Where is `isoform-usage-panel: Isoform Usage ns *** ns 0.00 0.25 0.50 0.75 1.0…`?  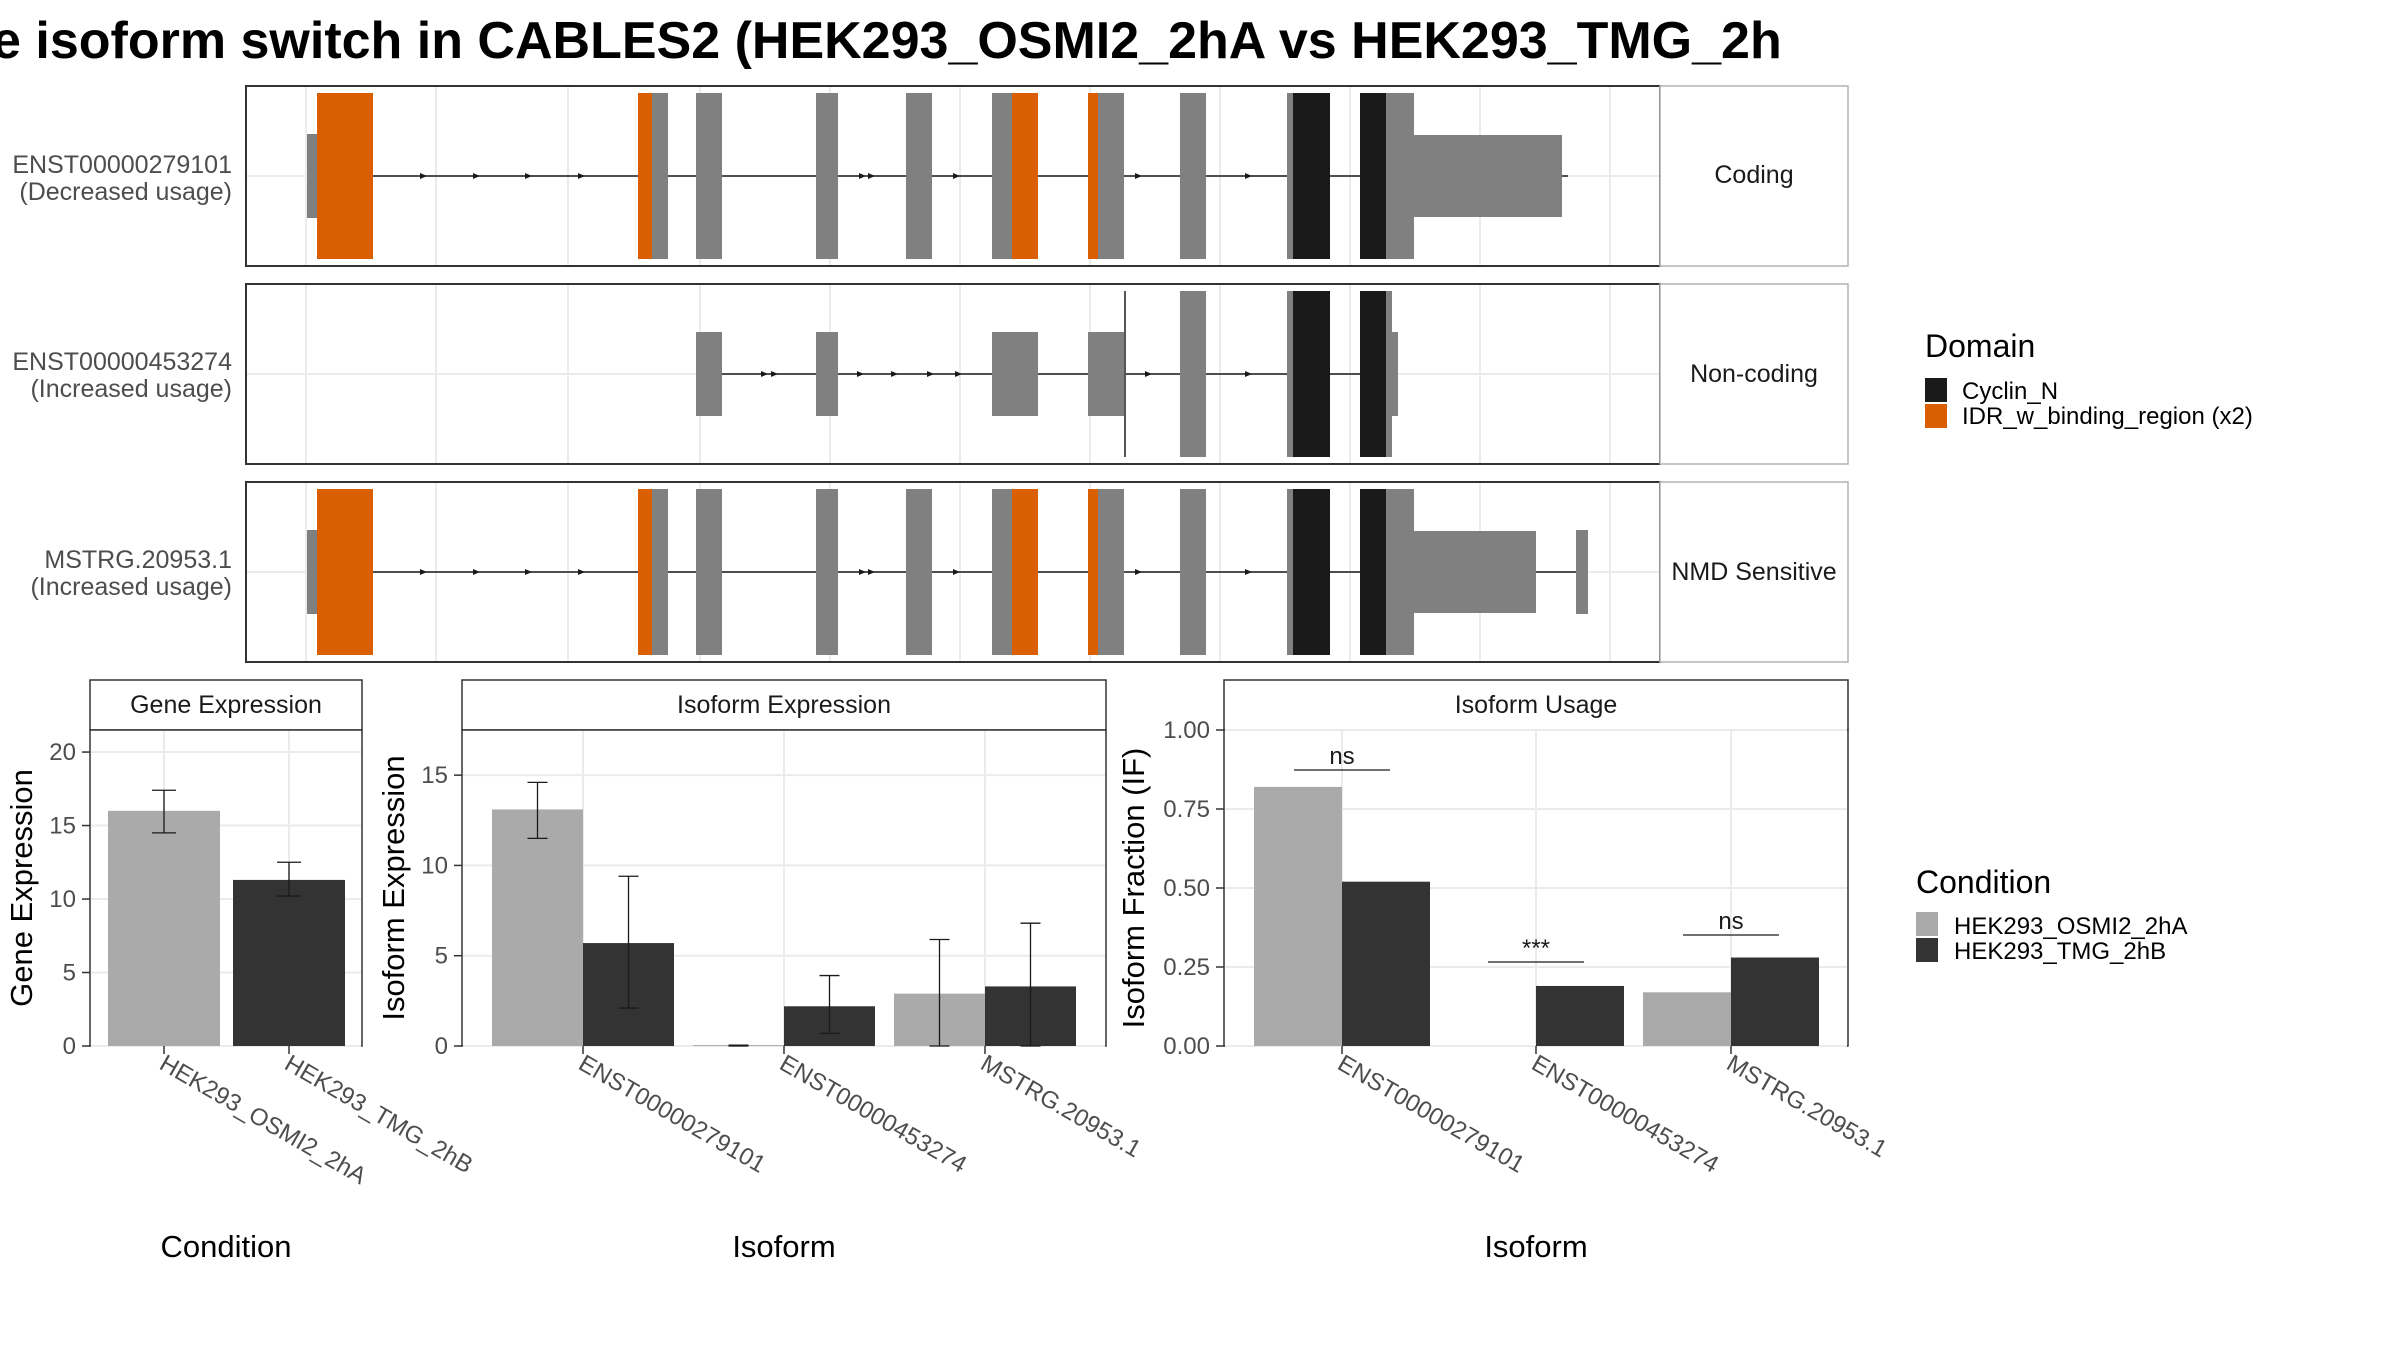 isoform-usage-panel: Isoform Usage ns *** ns 0.00 0.25 0.50 0.75 1.0… is located at coordinates (1503, 971).